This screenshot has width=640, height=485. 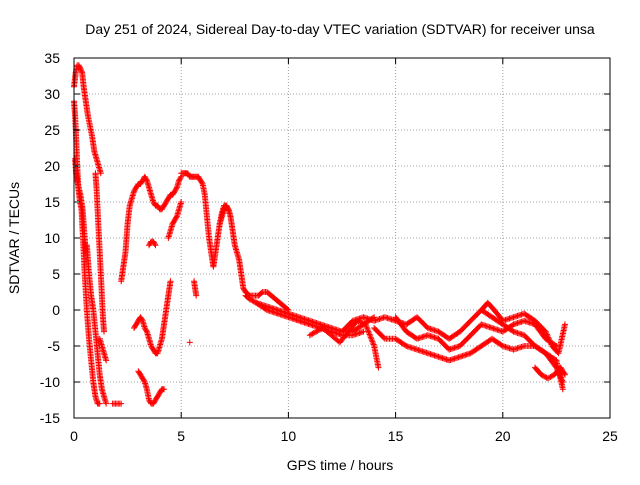 What do you see at coordinates (181, 436) in the screenshot?
I see `x-tick-label: 5` at bounding box center [181, 436].